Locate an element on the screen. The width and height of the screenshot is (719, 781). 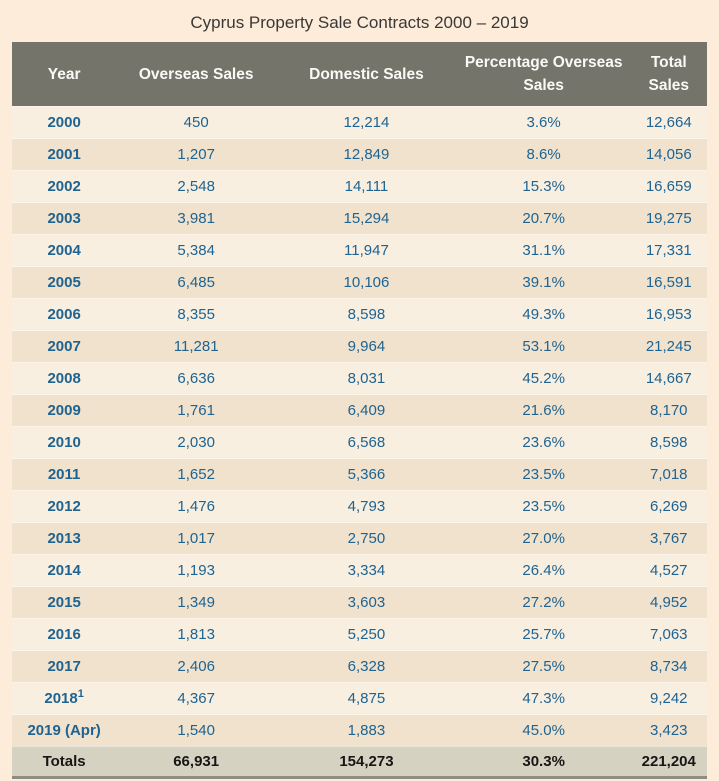
domestic-value-cell: 3,603 is located at coordinates (366, 602).